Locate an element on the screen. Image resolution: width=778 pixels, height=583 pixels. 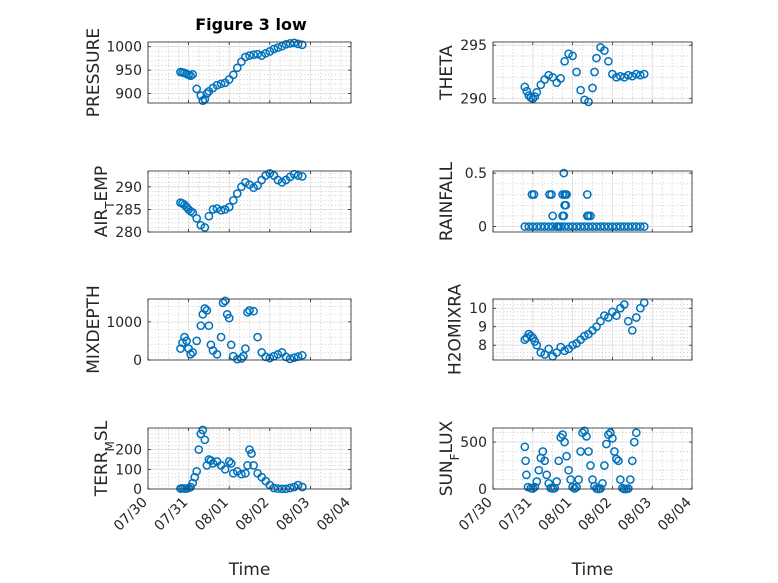
subplot-rainfall: 0 0.5 RAINFALL is located at coordinates (565, 201).